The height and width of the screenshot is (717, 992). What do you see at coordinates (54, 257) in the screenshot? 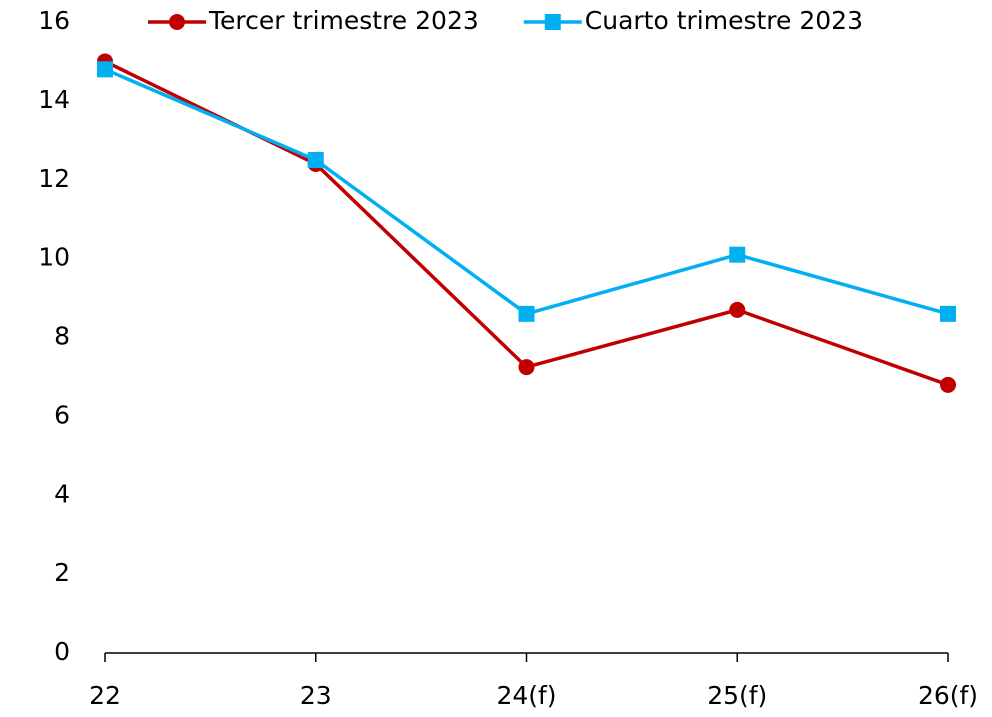
I see `y-tick-label: 10` at bounding box center [54, 257].